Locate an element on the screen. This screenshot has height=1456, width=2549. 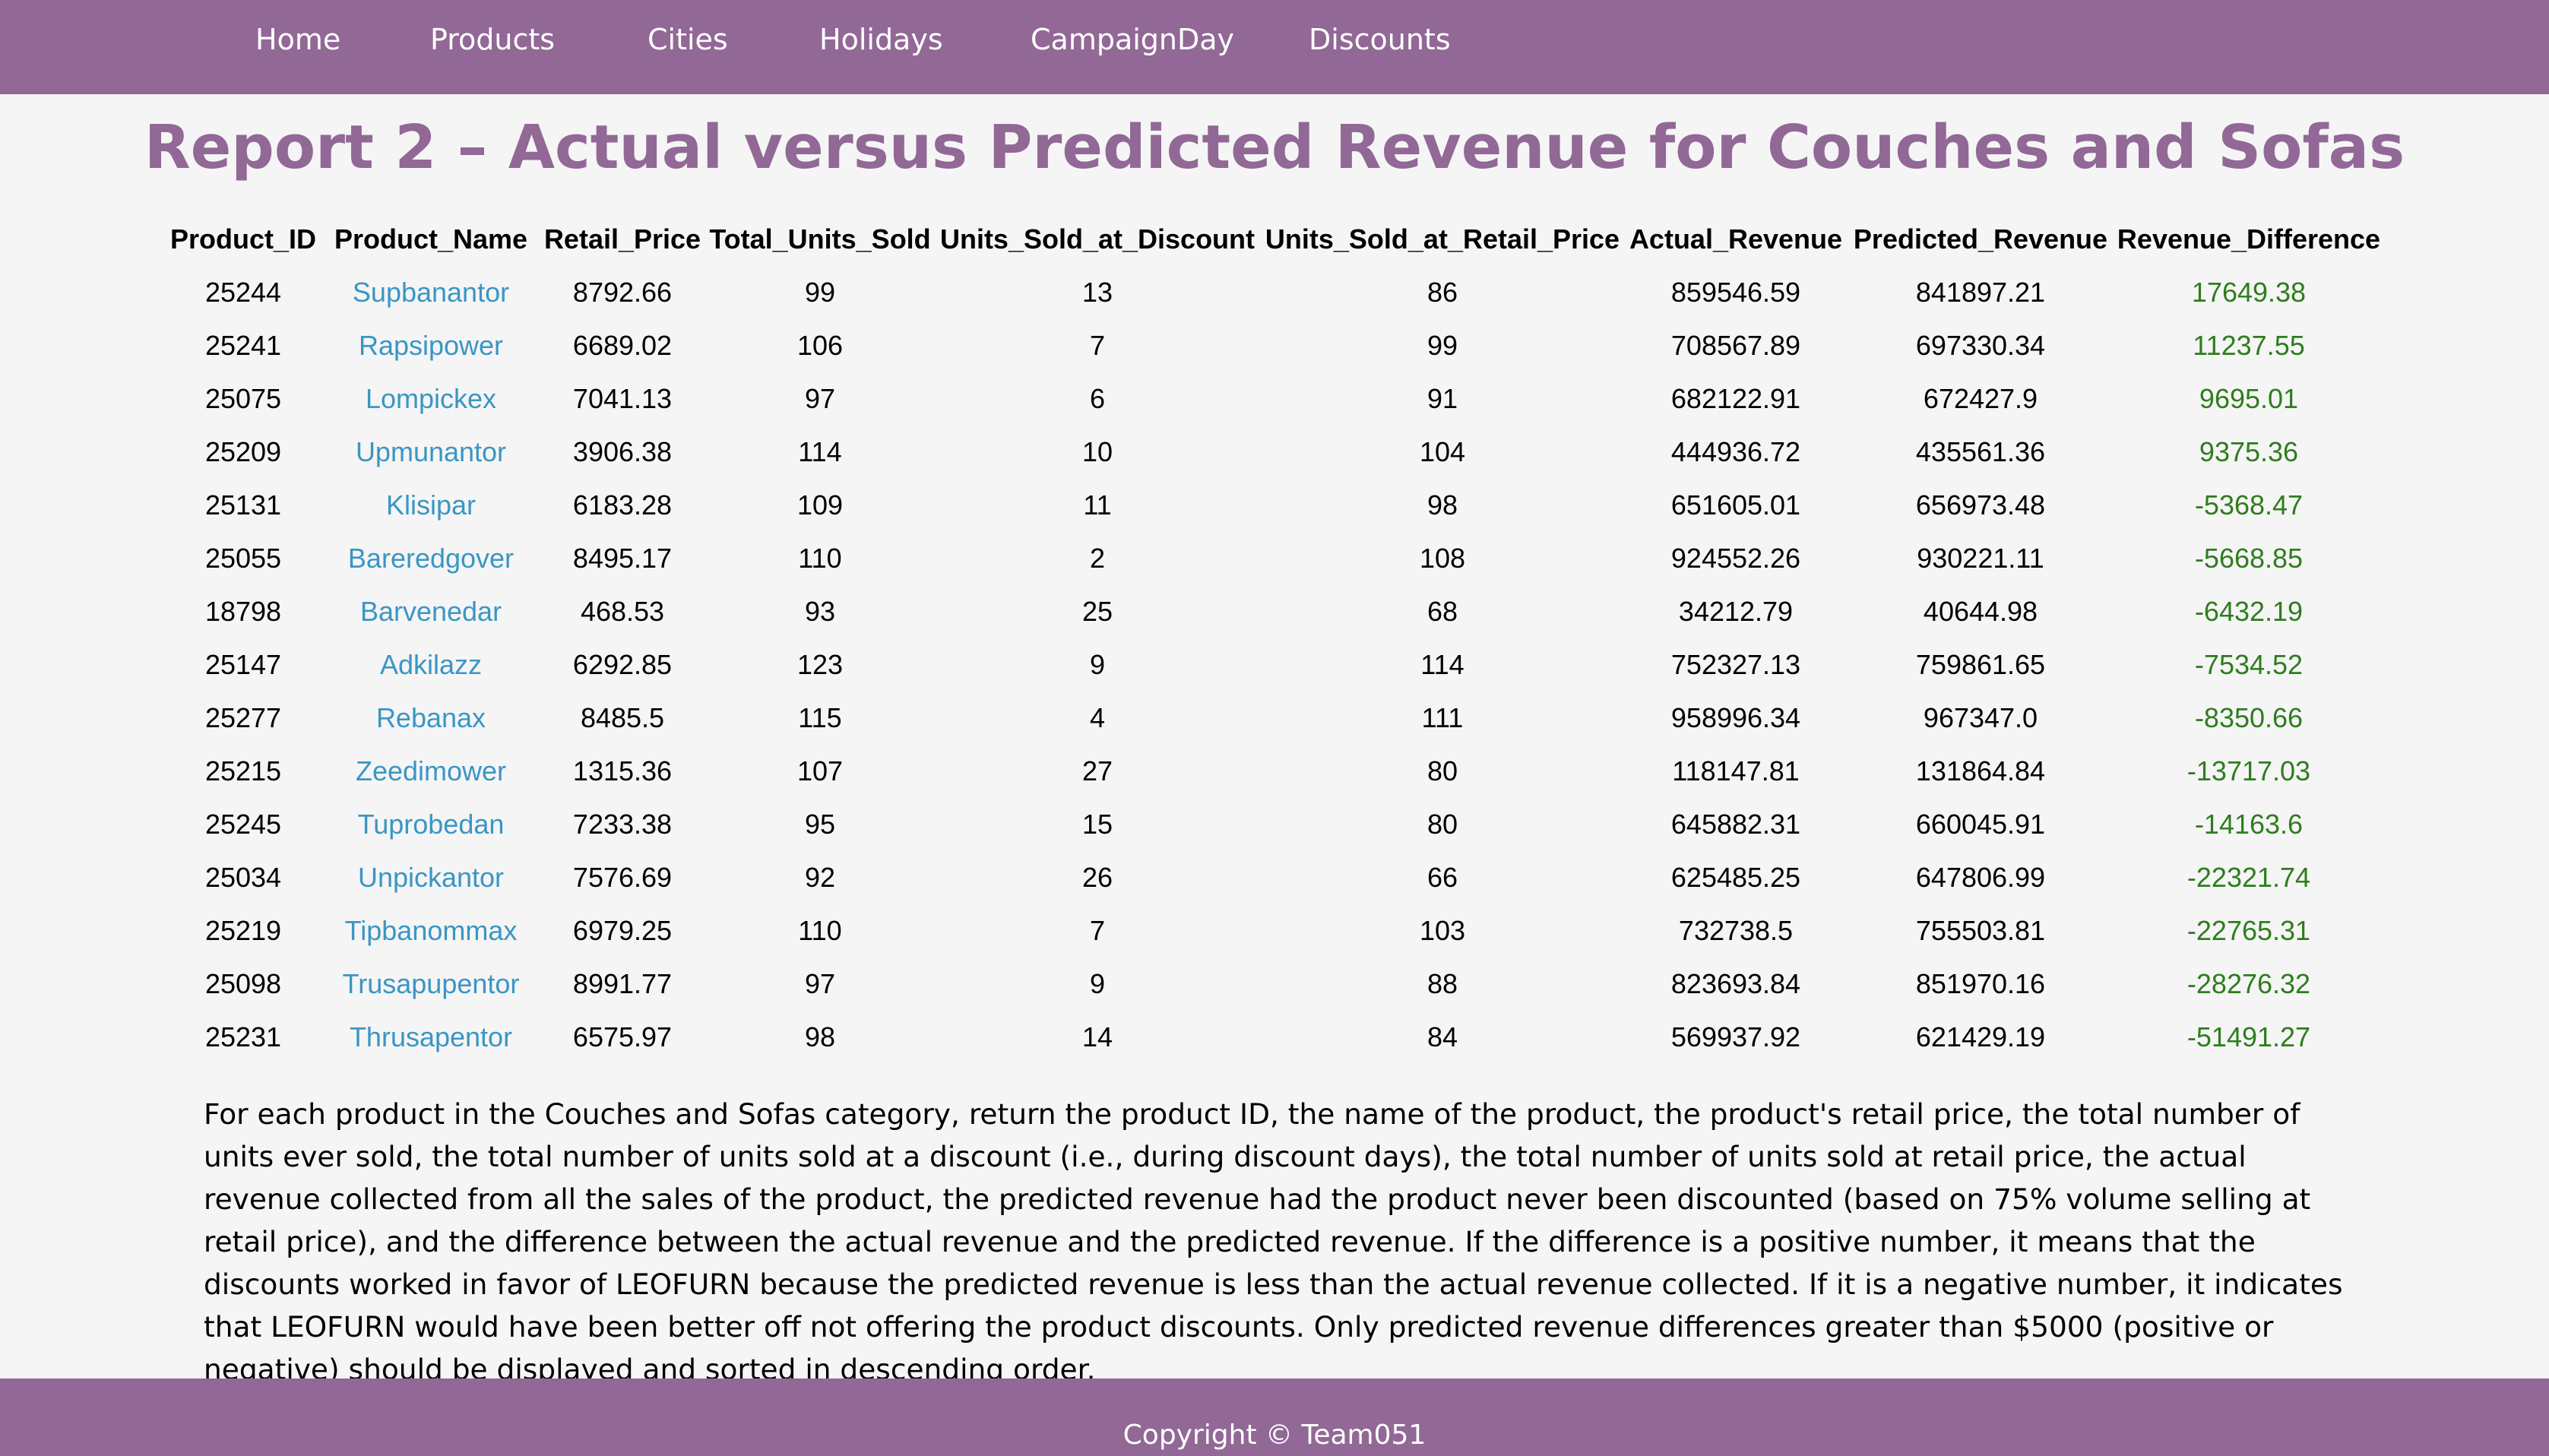
column-header: Revenue_Difference is located at coordinates (2249, 239).